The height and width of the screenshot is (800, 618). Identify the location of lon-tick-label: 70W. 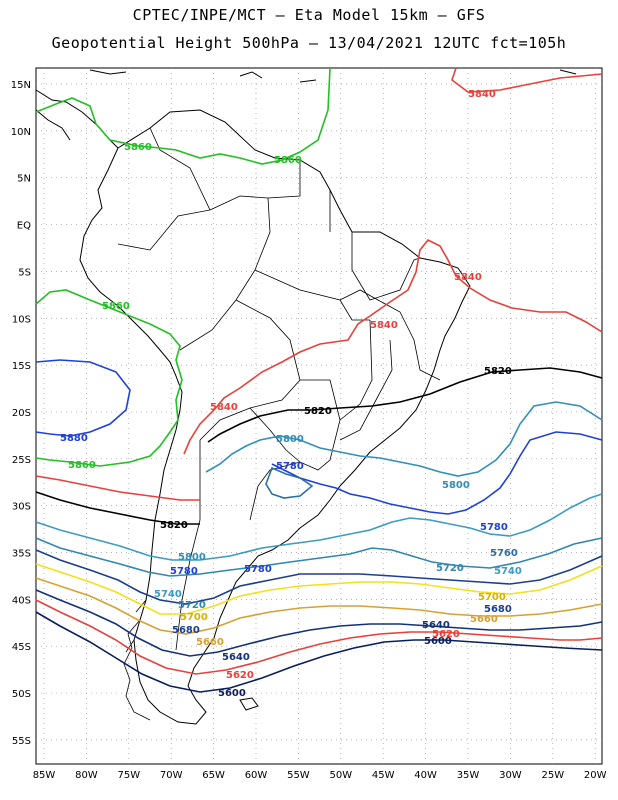
(171, 775).